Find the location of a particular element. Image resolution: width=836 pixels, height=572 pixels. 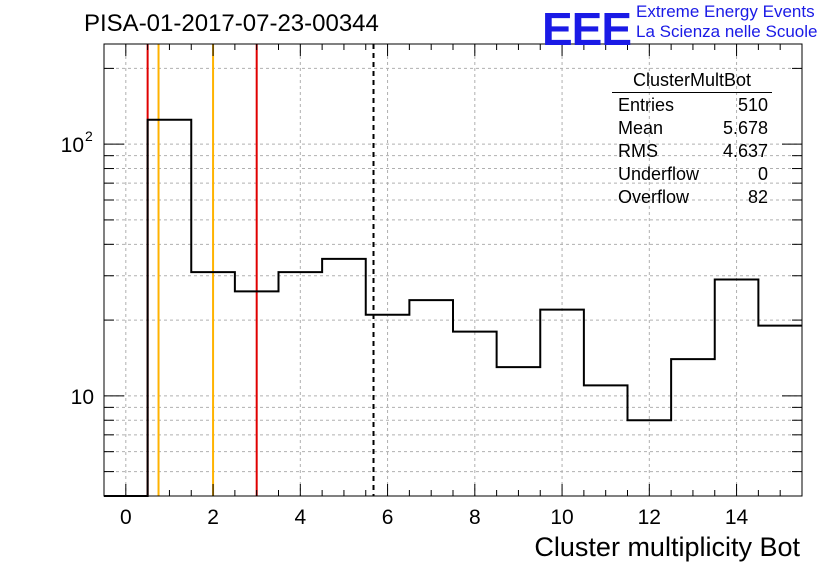

stats-row: Mean 5.678 is located at coordinates (692, 129).